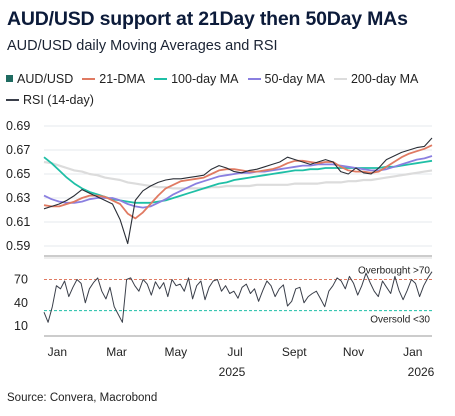 The height and width of the screenshot is (416, 455). Describe the element at coordinates (238, 297) in the screenshot. I see `series-rsi` at that location.